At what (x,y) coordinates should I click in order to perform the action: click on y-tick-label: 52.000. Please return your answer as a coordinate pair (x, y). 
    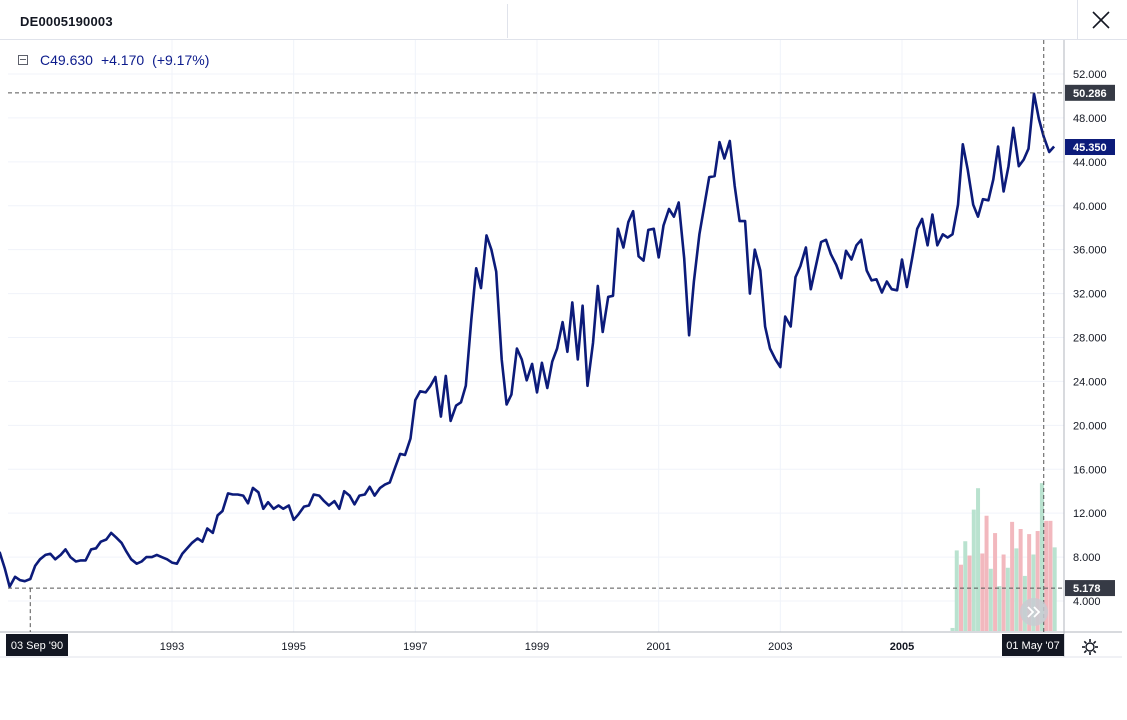
    Looking at the image, I should click on (1090, 75).